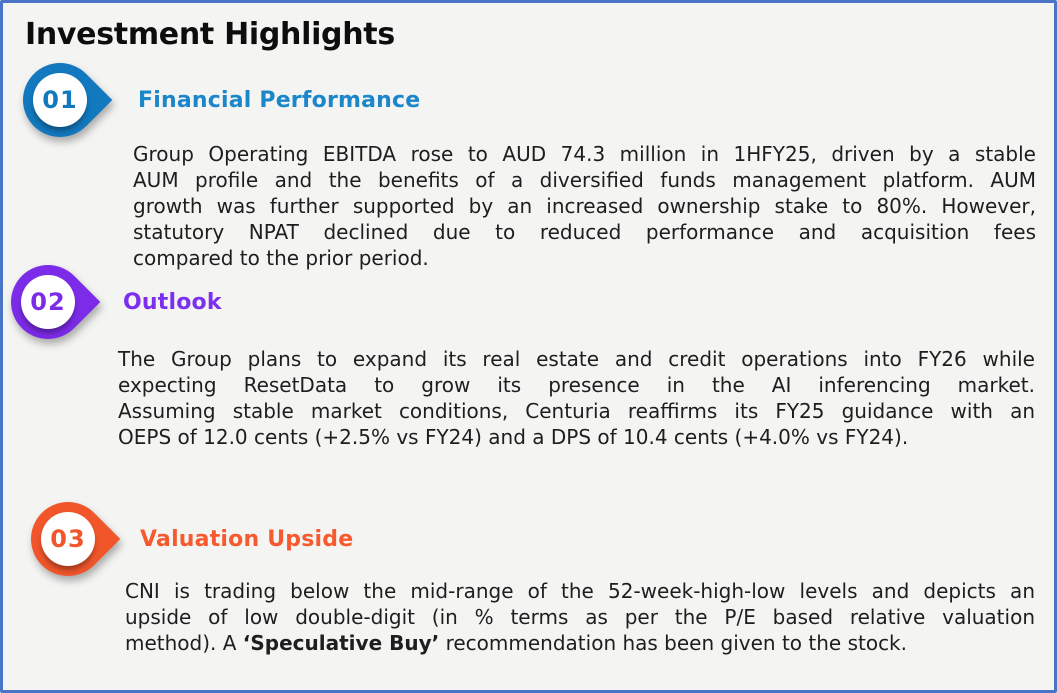  I want to click on badge-inner-circle: 03, so click(68, 539).